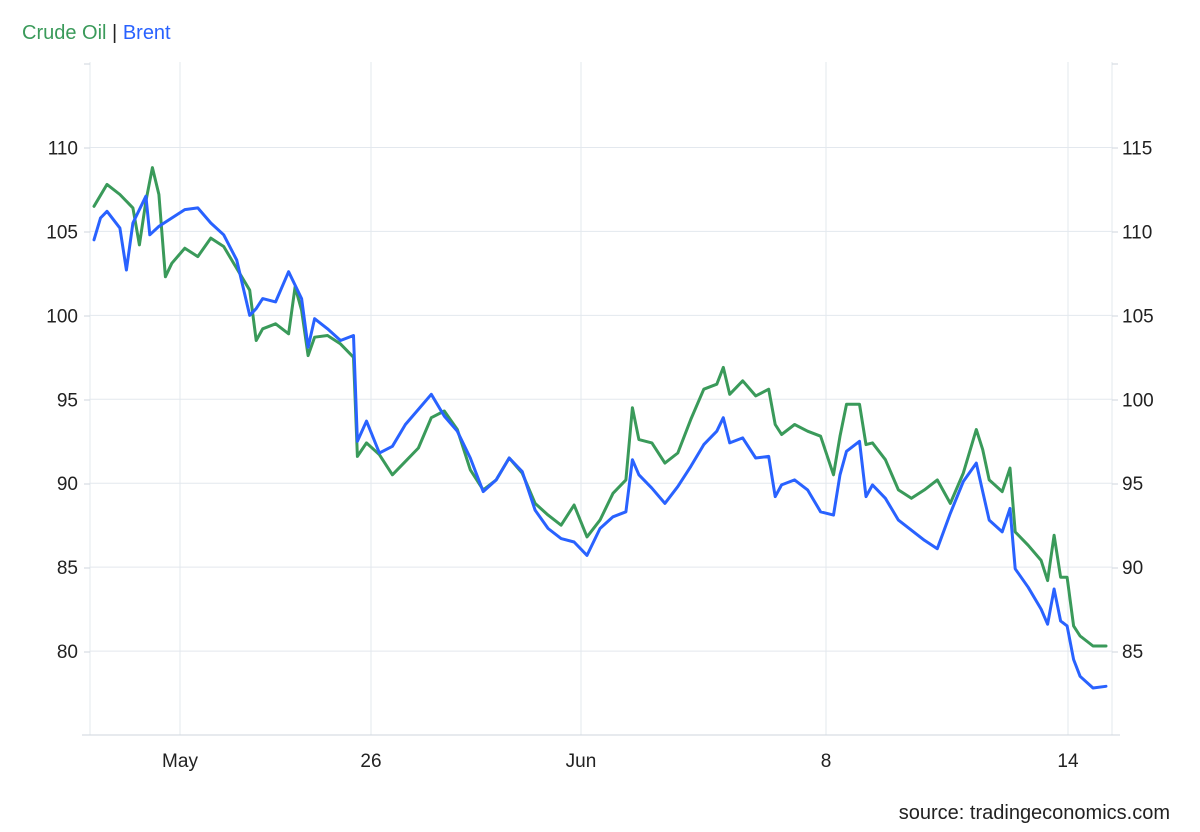 This screenshot has width=1200, height=832. What do you see at coordinates (64, 33) in the screenshot?
I see `legend-crude-oil: Crude Oil` at bounding box center [64, 33].